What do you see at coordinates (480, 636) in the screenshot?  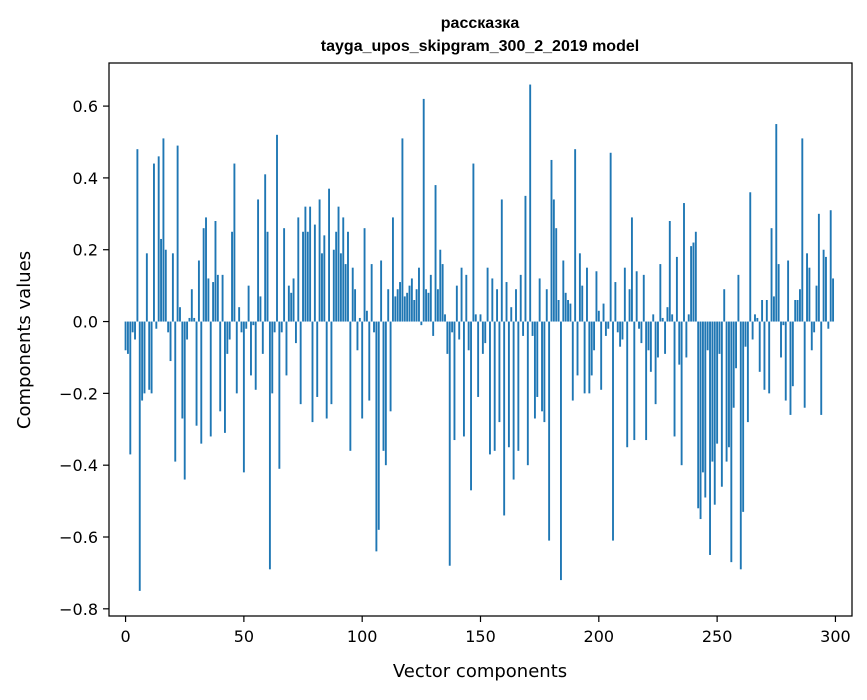 I see `x-tick-label: 150` at bounding box center [480, 636].